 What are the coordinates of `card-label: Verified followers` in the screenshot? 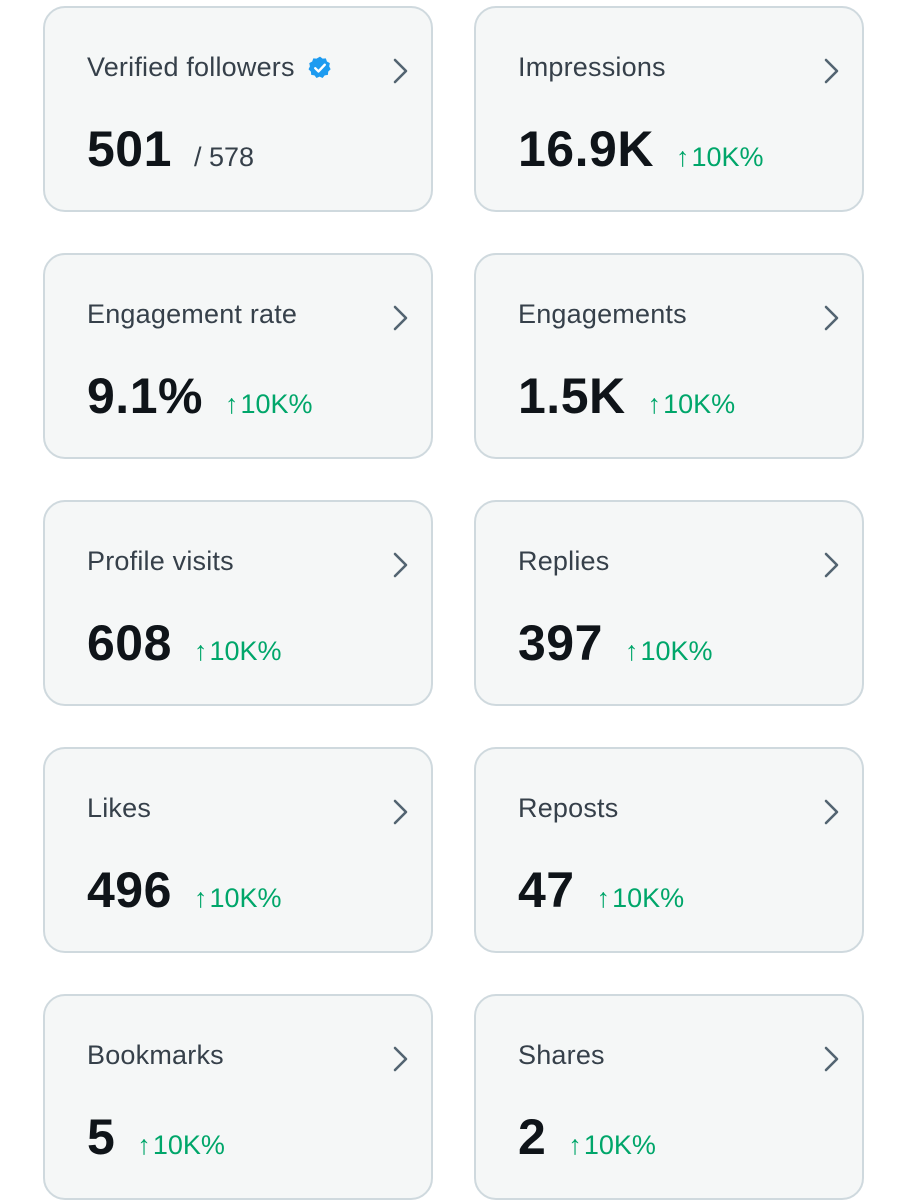 It's located at (191, 67).